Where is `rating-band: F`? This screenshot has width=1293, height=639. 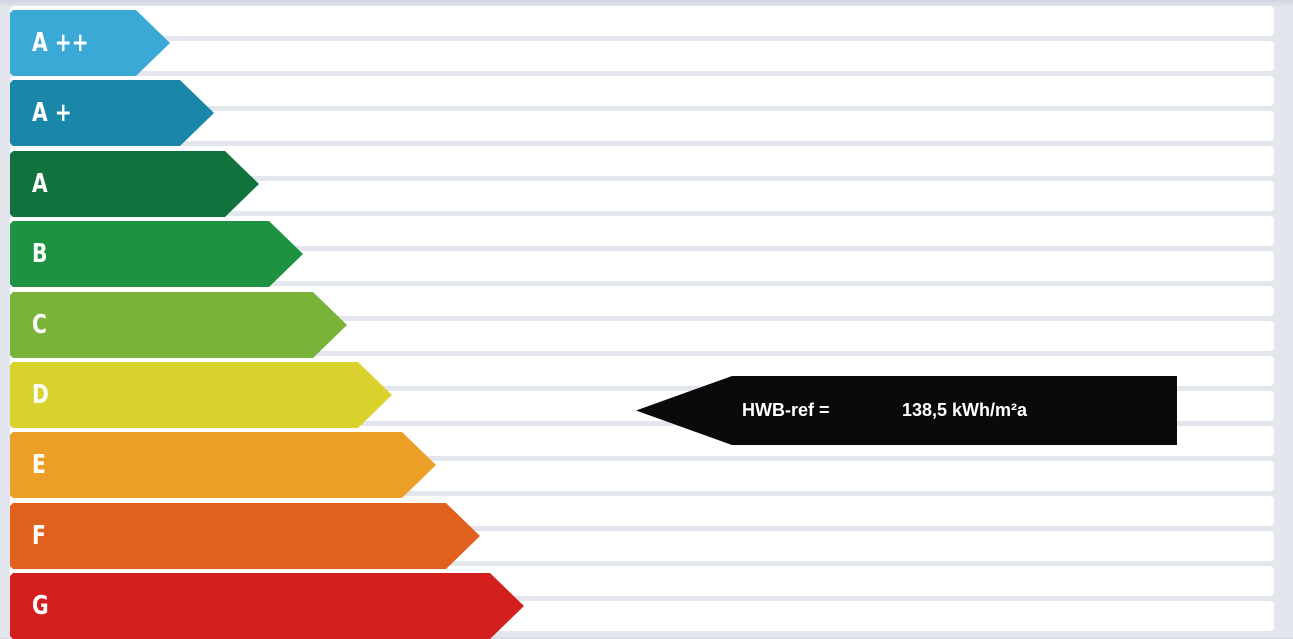 rating-band: F is located at coordinates (245, 536).